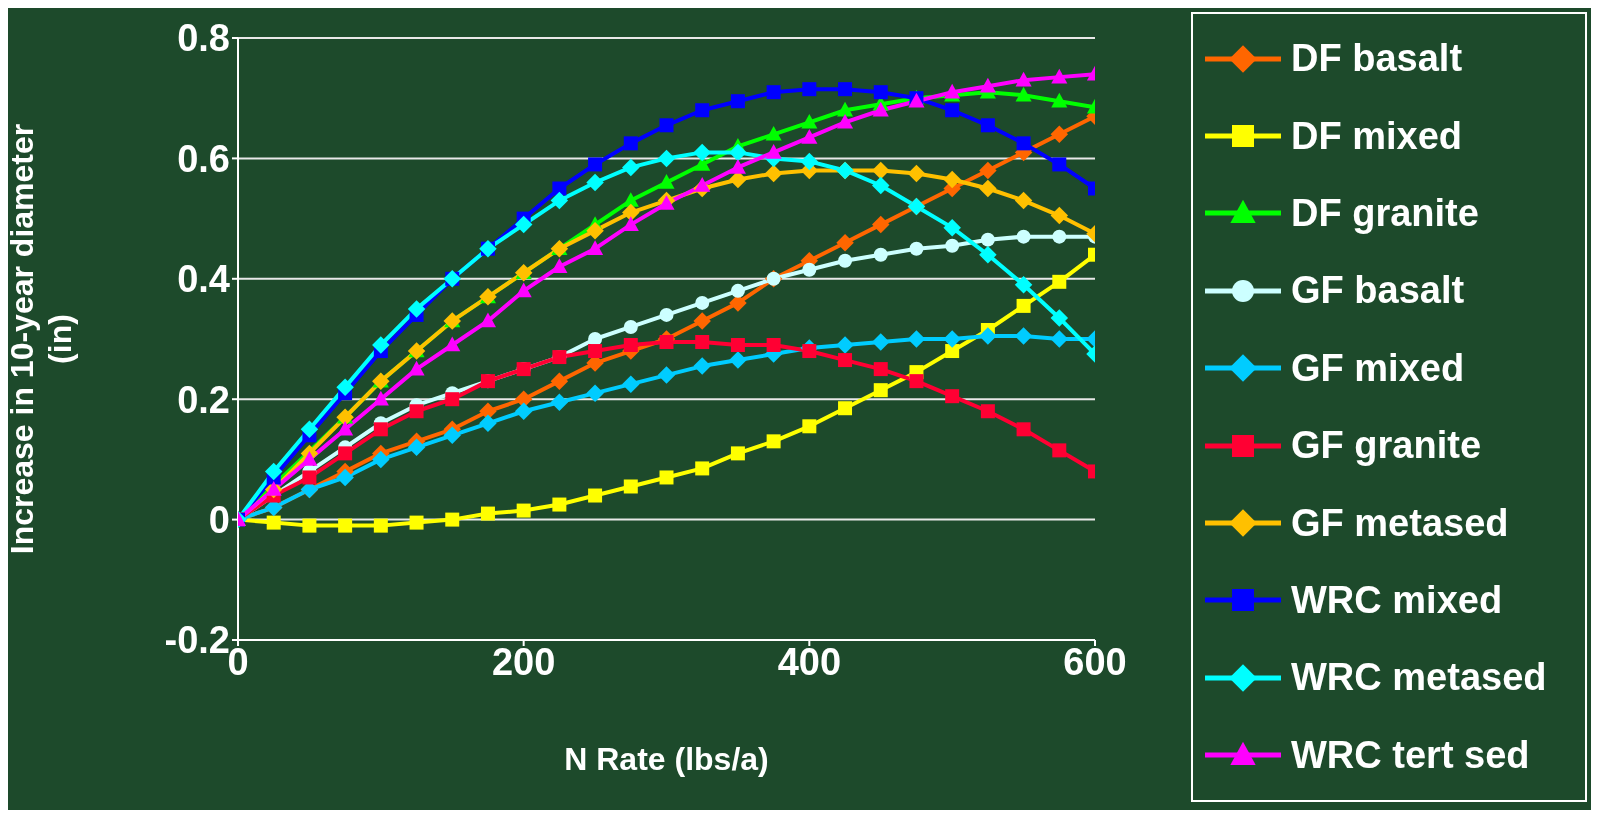 The width and height of the screenshot is (1599, 818). I want to click on legend-label: WRC tert sed, so click(1410, 755).